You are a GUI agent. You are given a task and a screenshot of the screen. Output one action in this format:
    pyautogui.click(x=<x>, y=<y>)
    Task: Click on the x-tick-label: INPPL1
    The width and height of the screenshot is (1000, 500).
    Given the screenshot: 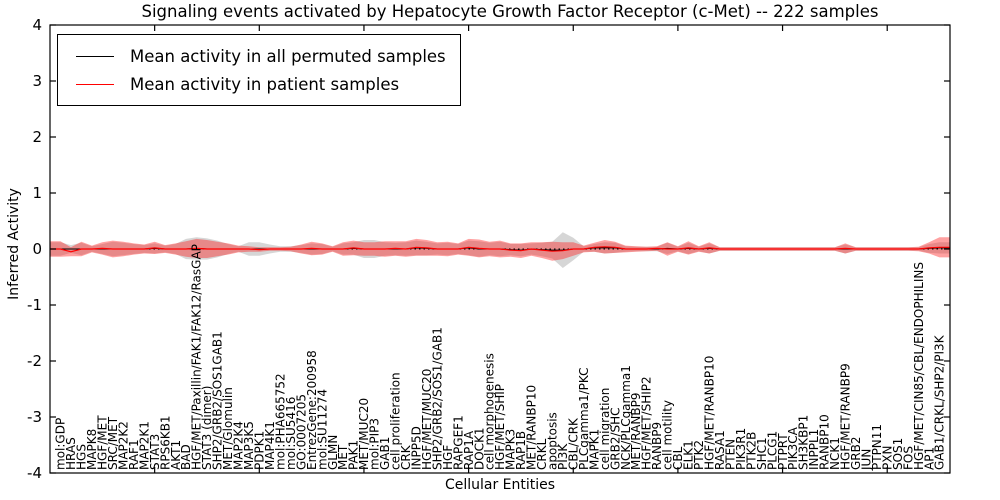 What is the action you would take?
    pyautogui.click(x=814, y=449)
    